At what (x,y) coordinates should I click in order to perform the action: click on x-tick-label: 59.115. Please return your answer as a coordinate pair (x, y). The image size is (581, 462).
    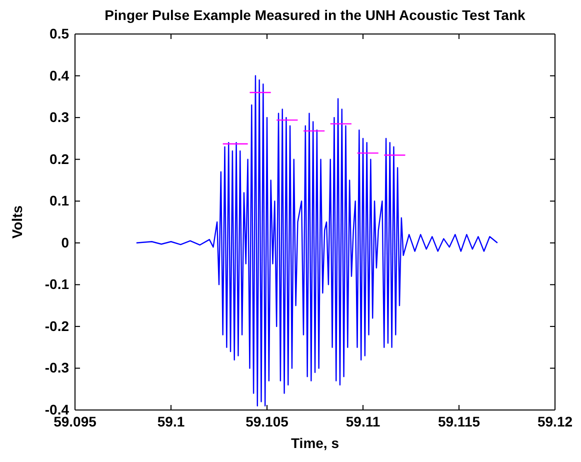
    Looking at the image, I should click on (459, 422).